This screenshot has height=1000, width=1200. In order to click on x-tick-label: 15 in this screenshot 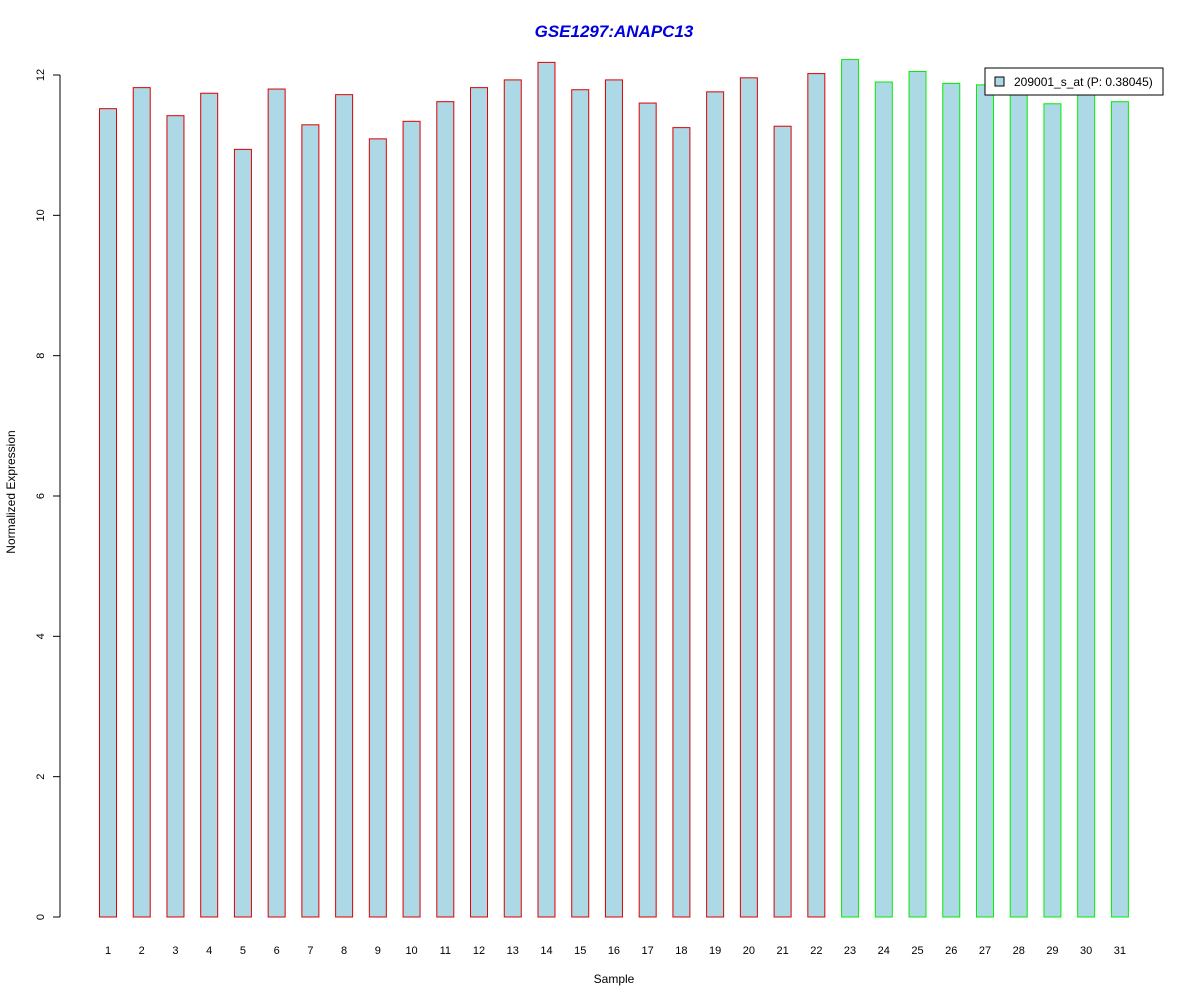, I will do `click(580, 951)`.